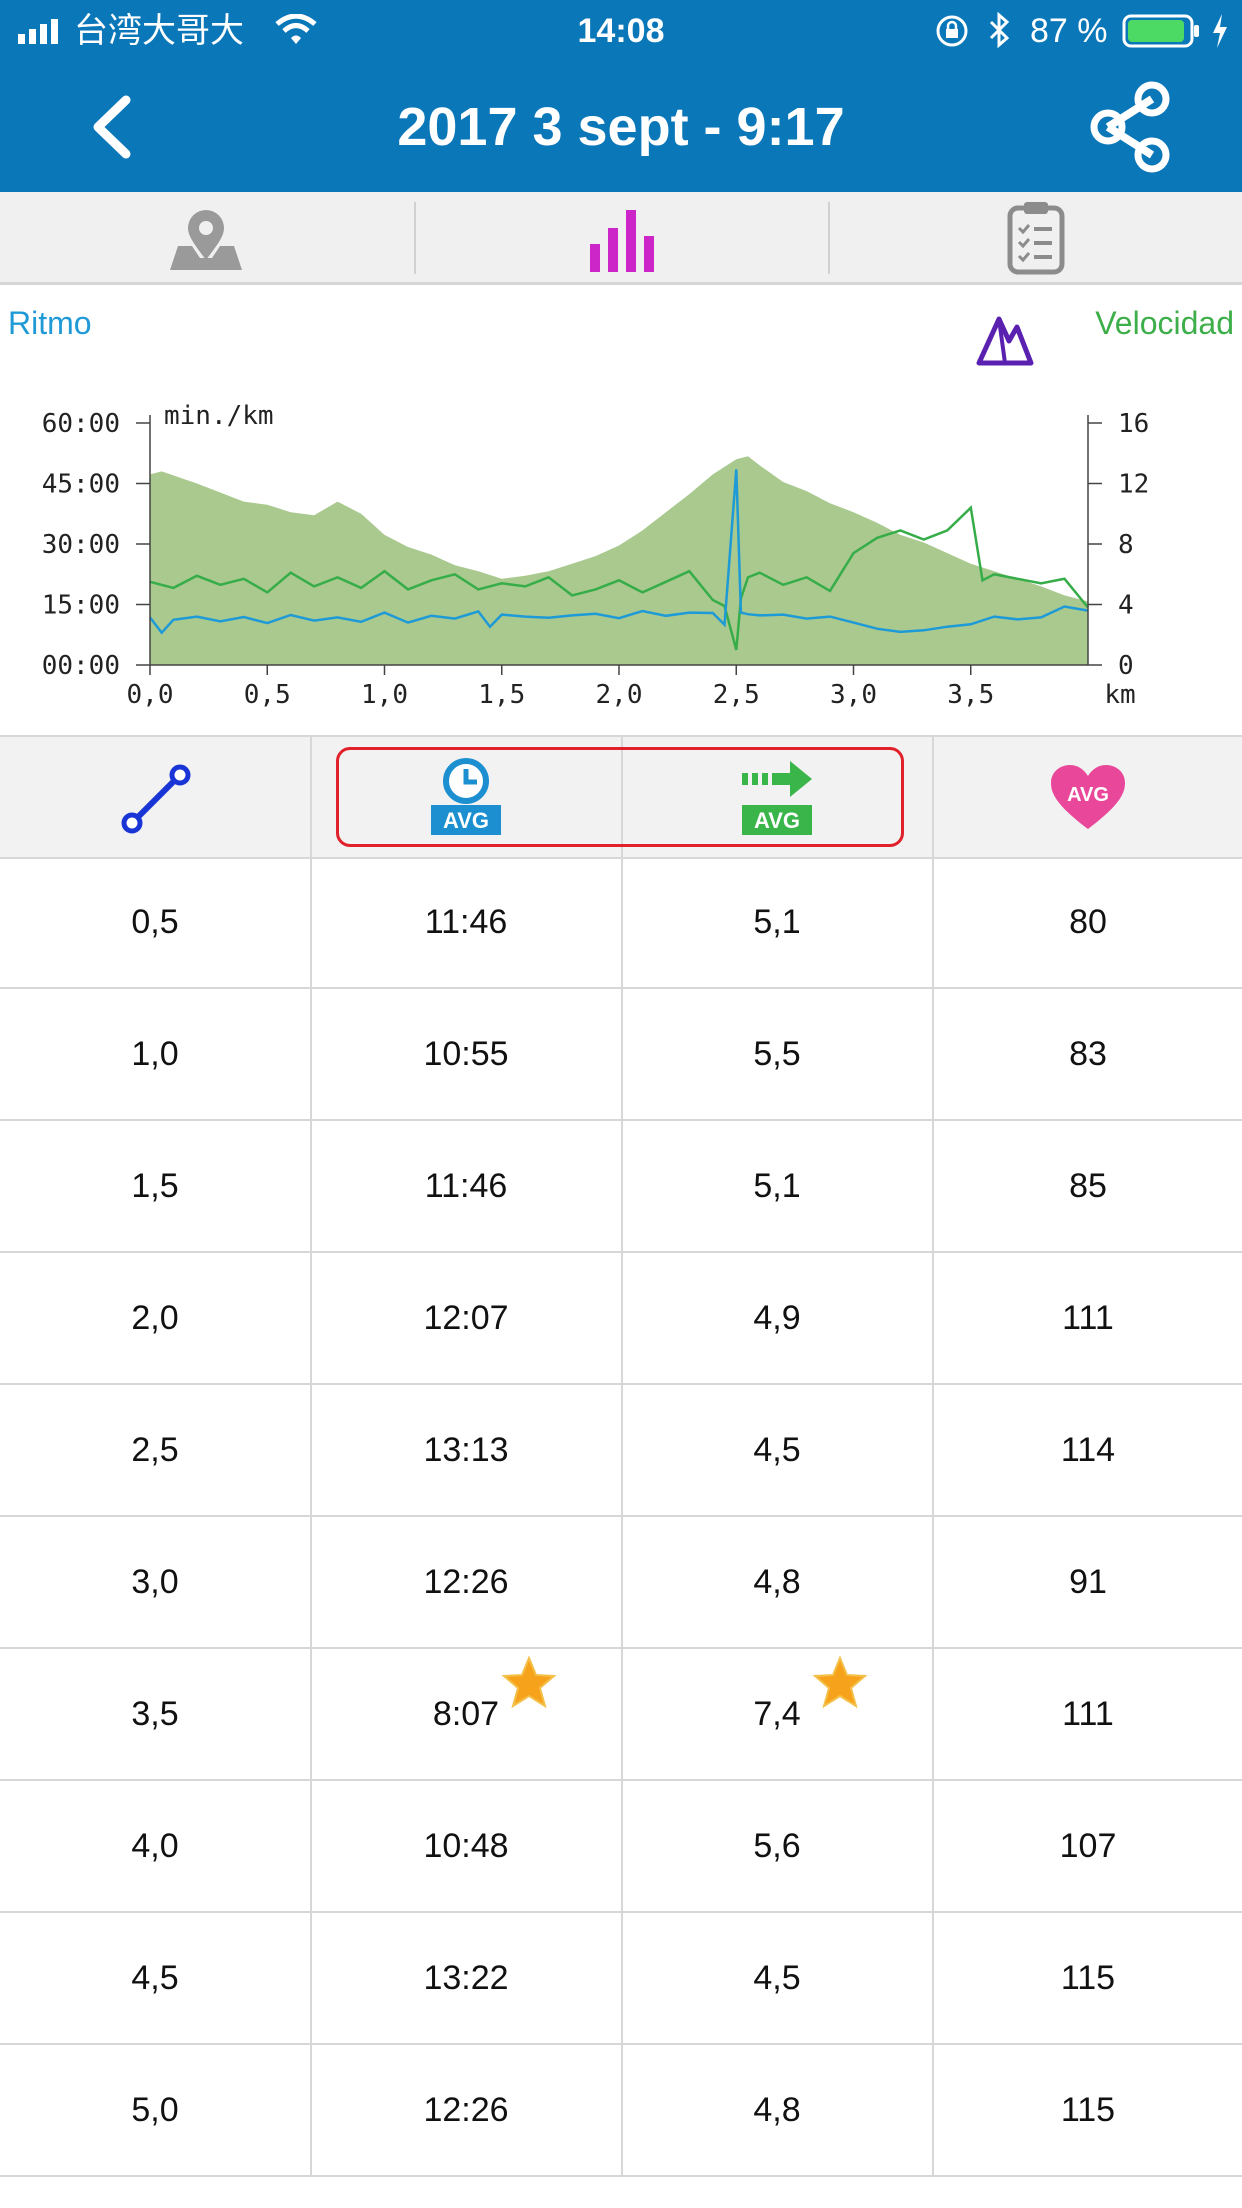 The image size is (1242, 2208). I want to click on heart-rate-cell: 114, so click(1088, 1450).